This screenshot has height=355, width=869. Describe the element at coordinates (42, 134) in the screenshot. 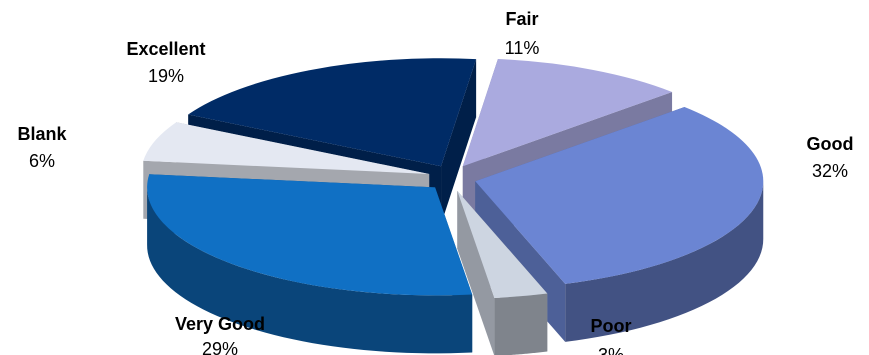

I see `slice-label-blank: Blank` at that location.